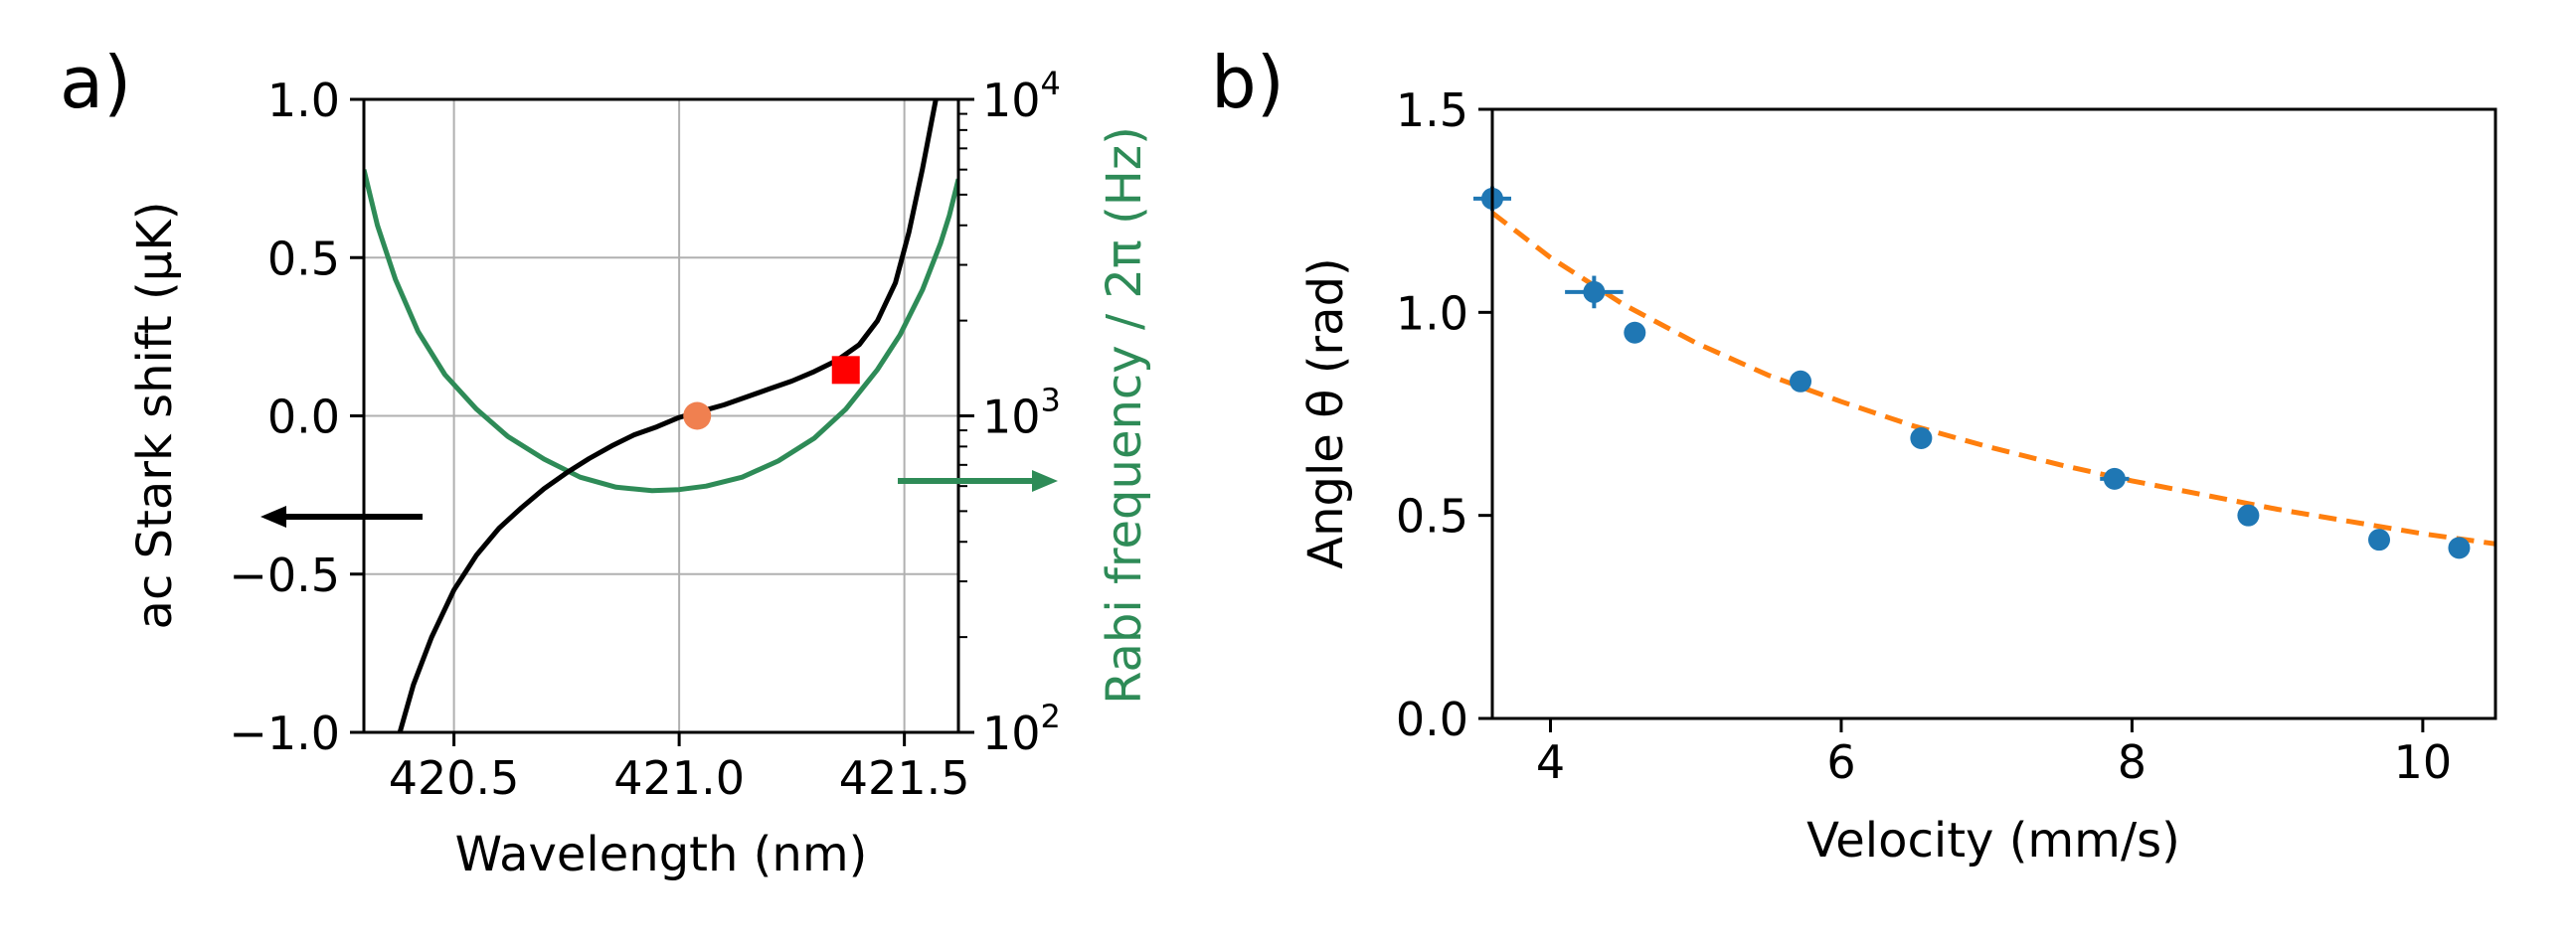 The height and width of the screenshot is (947, 2576). Describe the element at coordinates (661, 855) in the screenshot. I see `panel-a-x-axis-title: Wavelength (nm)` at that location.